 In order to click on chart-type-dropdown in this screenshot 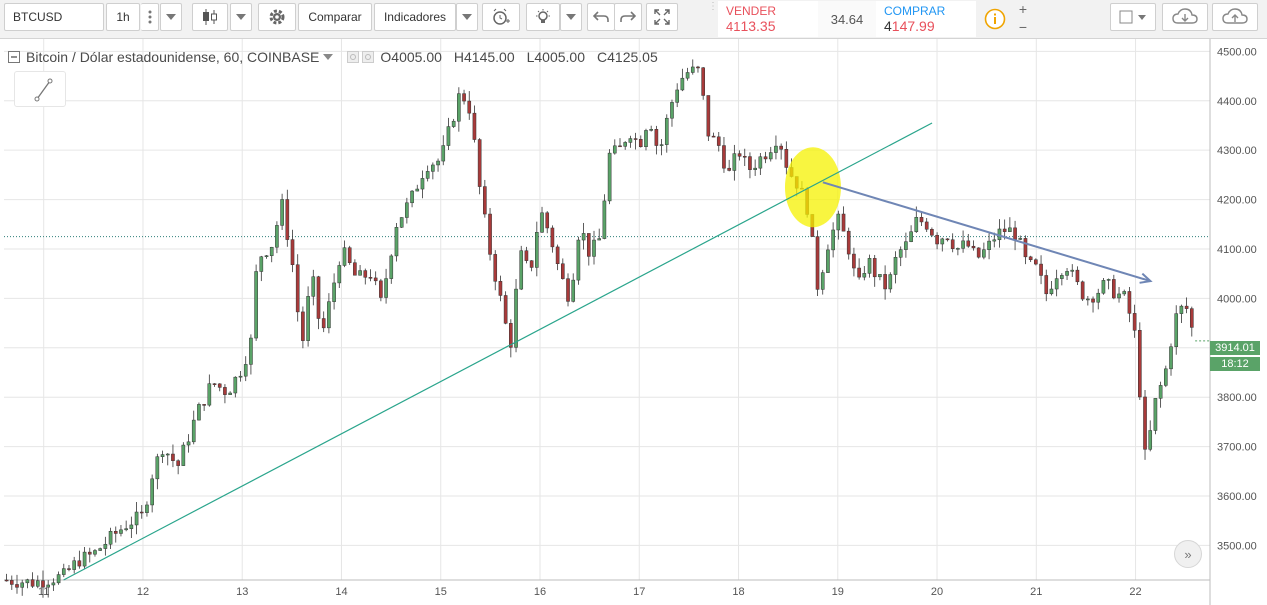, I will do `click(241, 17)`.